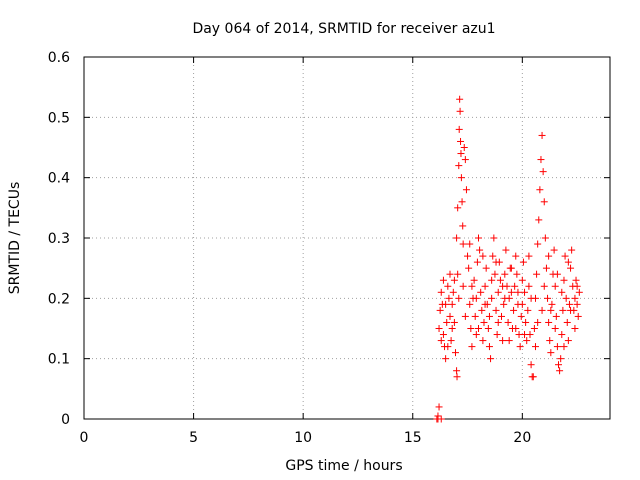 The width and height of the screenshot is (640, 480). Describe the element at coordinates (84, 438) in the screenshot. I see `x-tick-label-0: 0` at that location.